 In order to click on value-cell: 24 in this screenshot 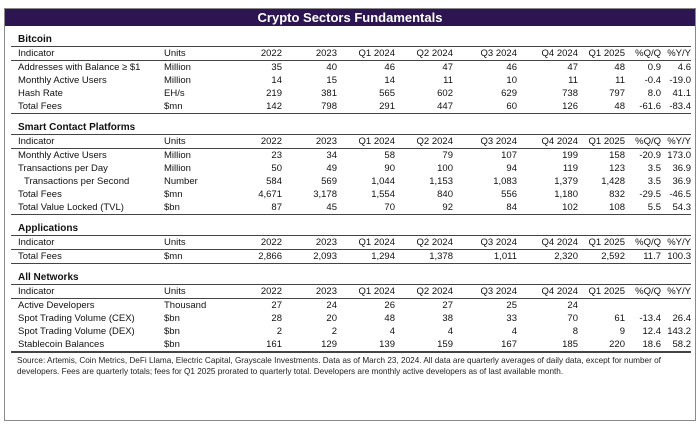, I will do `click(331, 305)`.